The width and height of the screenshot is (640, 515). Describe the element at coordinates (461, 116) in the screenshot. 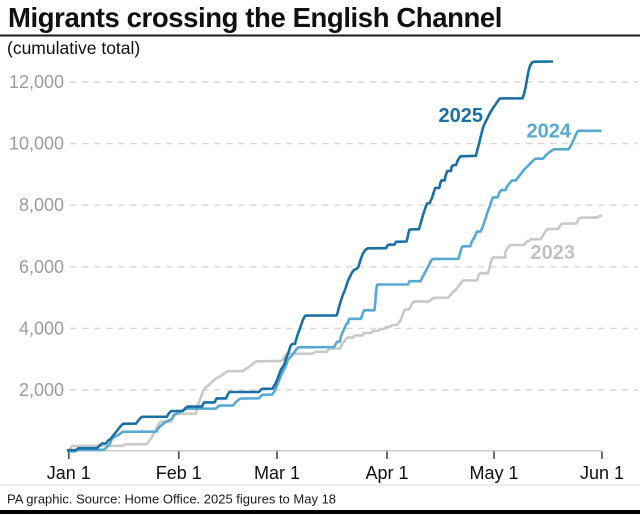

I see `svg-text: 2025` at that location.